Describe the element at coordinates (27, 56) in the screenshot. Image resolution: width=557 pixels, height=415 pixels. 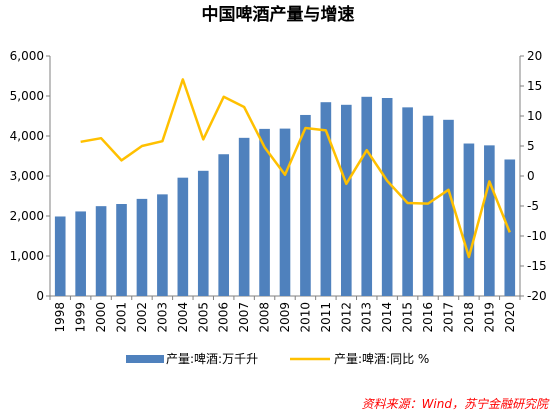
I see `left-tick-label: 6,000` at that location.